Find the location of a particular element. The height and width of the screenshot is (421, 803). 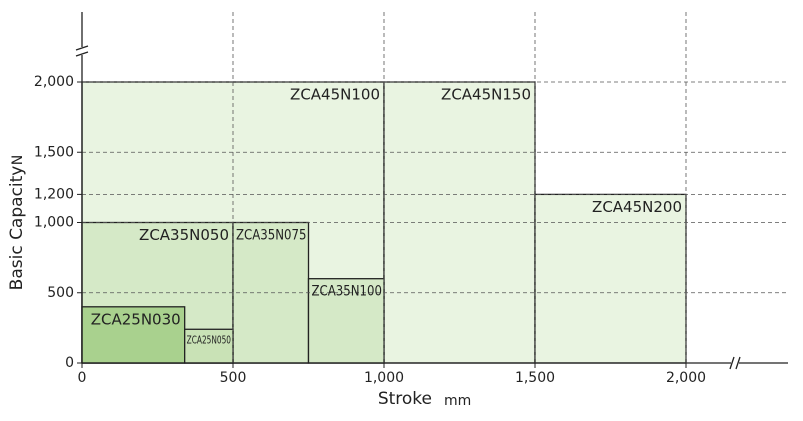

x-axis-label: Stroke is located at coordinates (405, 399).